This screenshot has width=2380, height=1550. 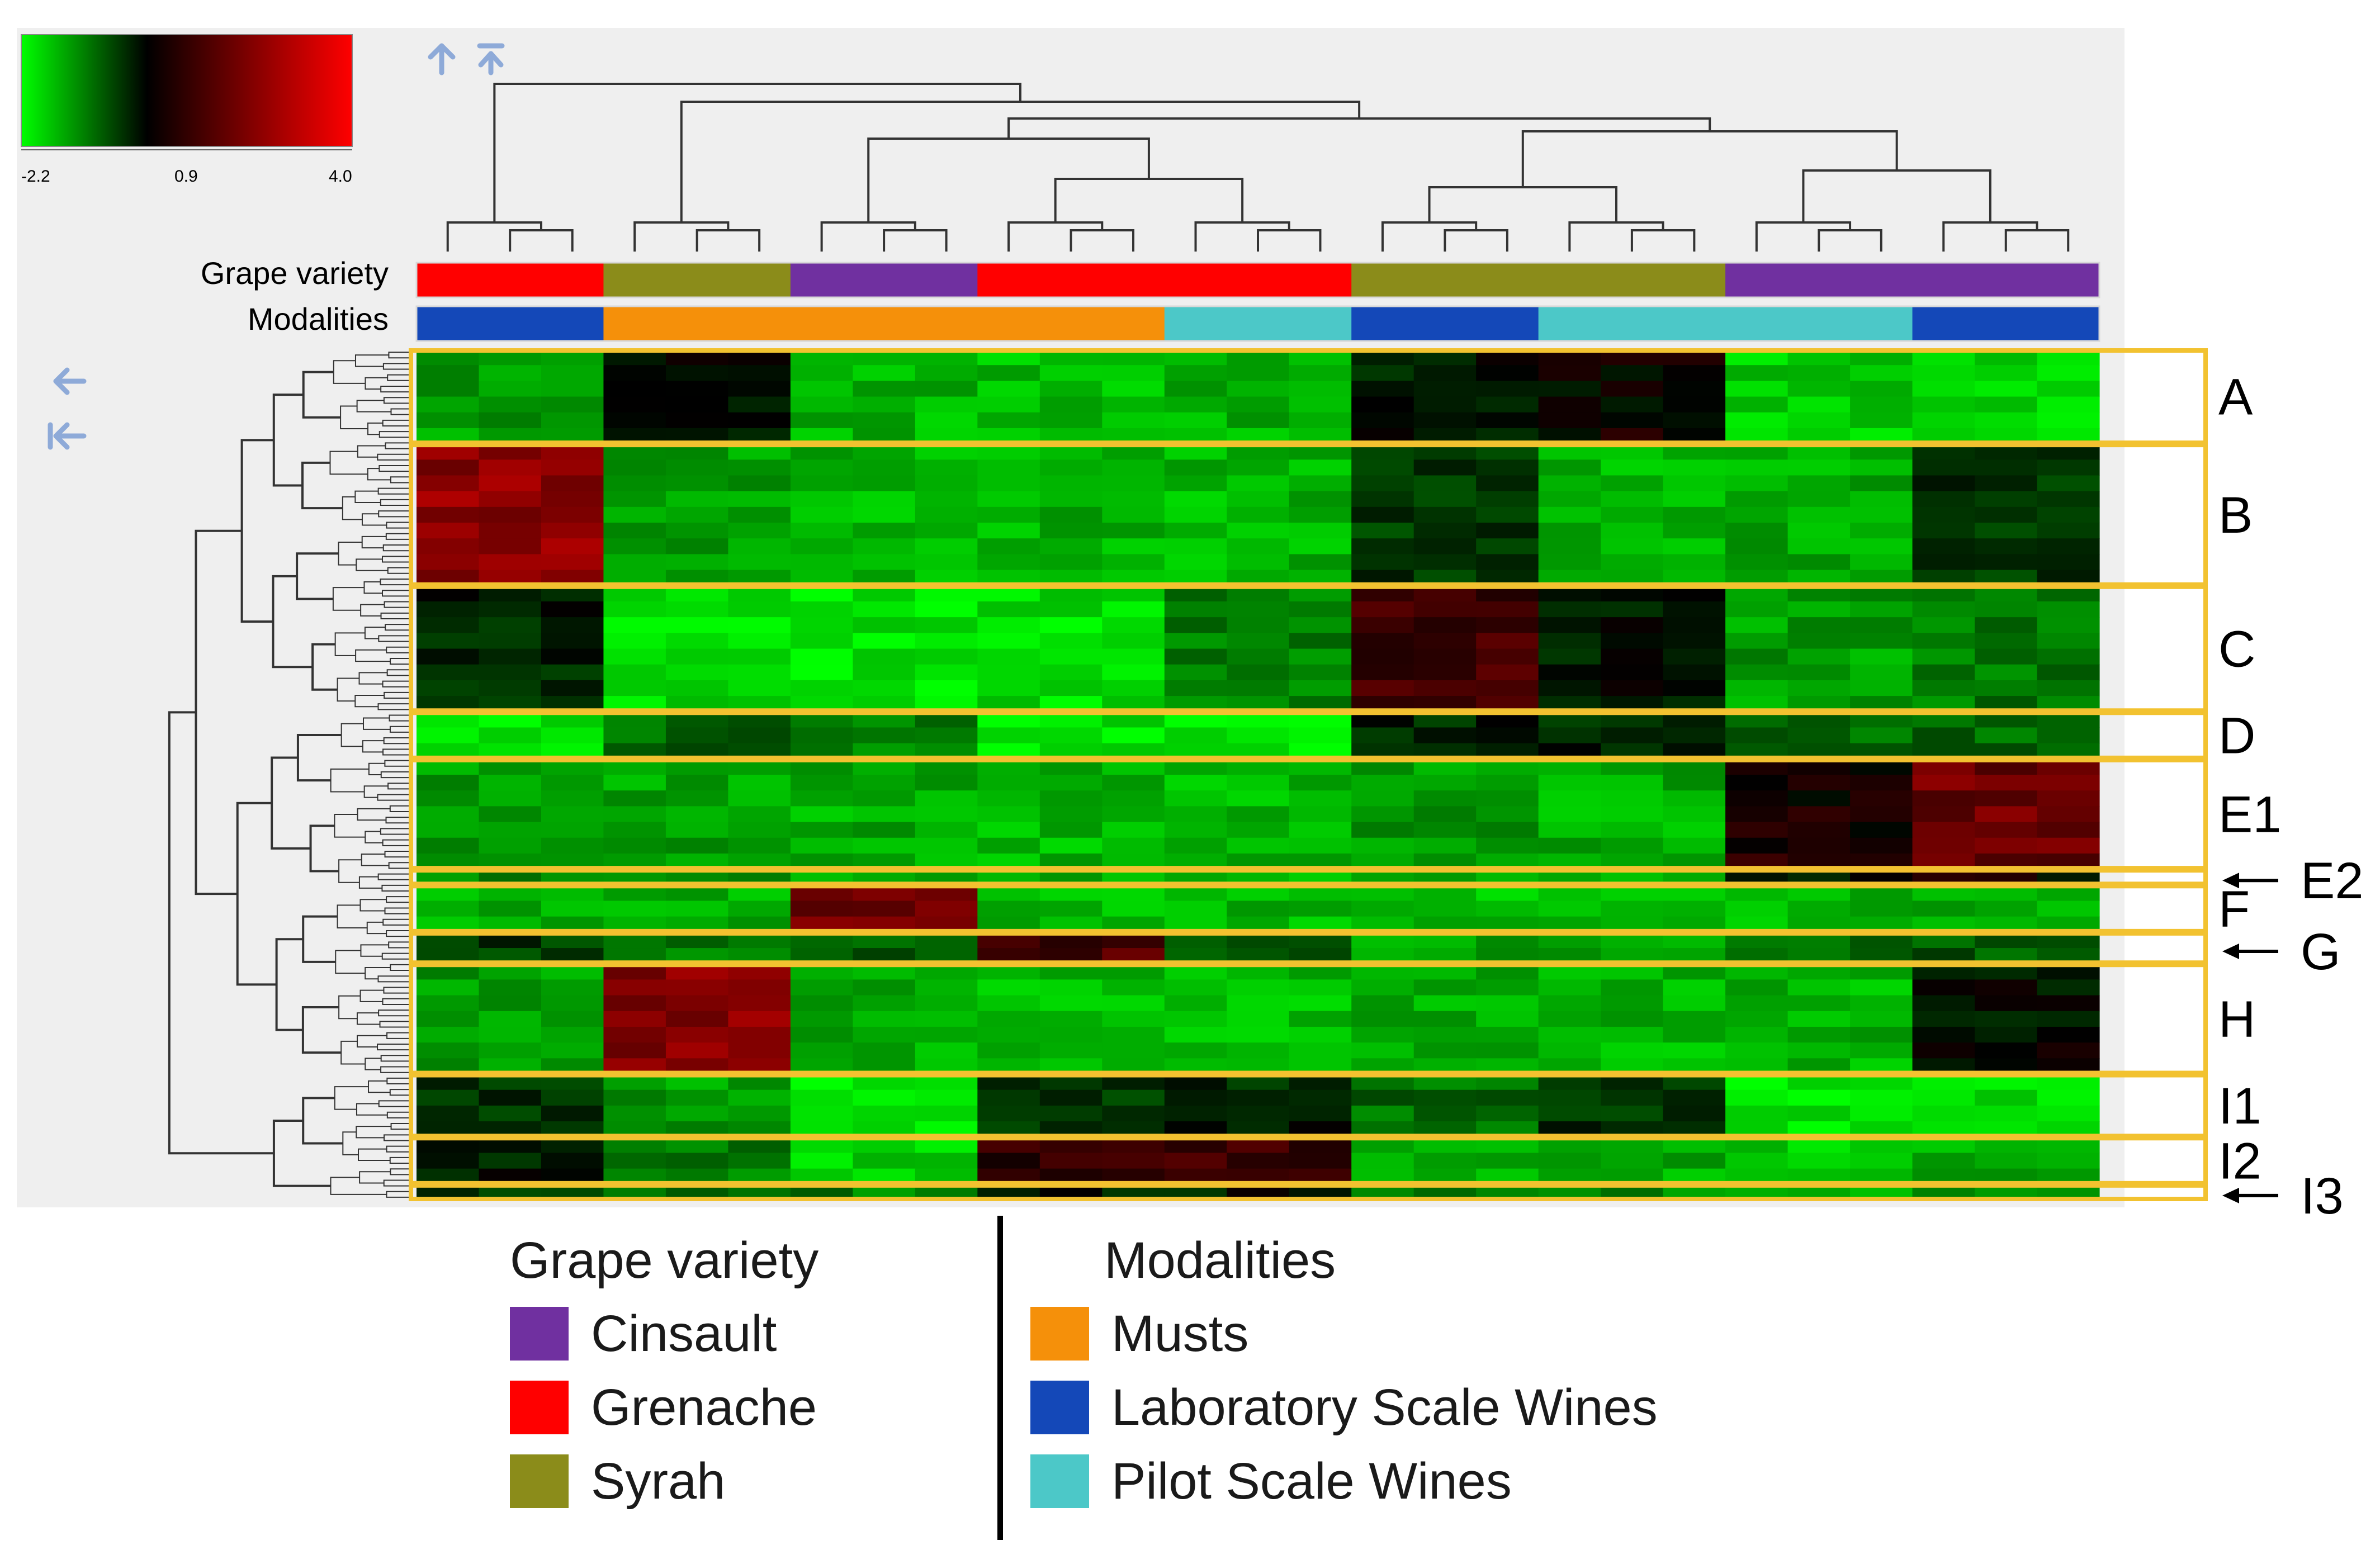 What do you see at coordinates (1000, 1378) in the screenshot?
I see `legend-divider` at bounding box center [1000, 1378].